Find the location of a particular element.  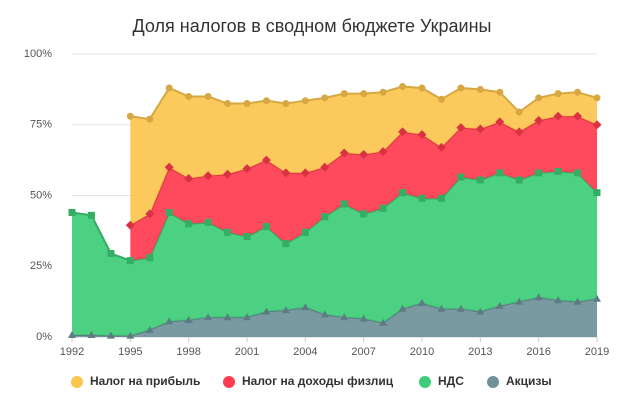

legend-label: Акцизы is located at coordinates (529, 381).